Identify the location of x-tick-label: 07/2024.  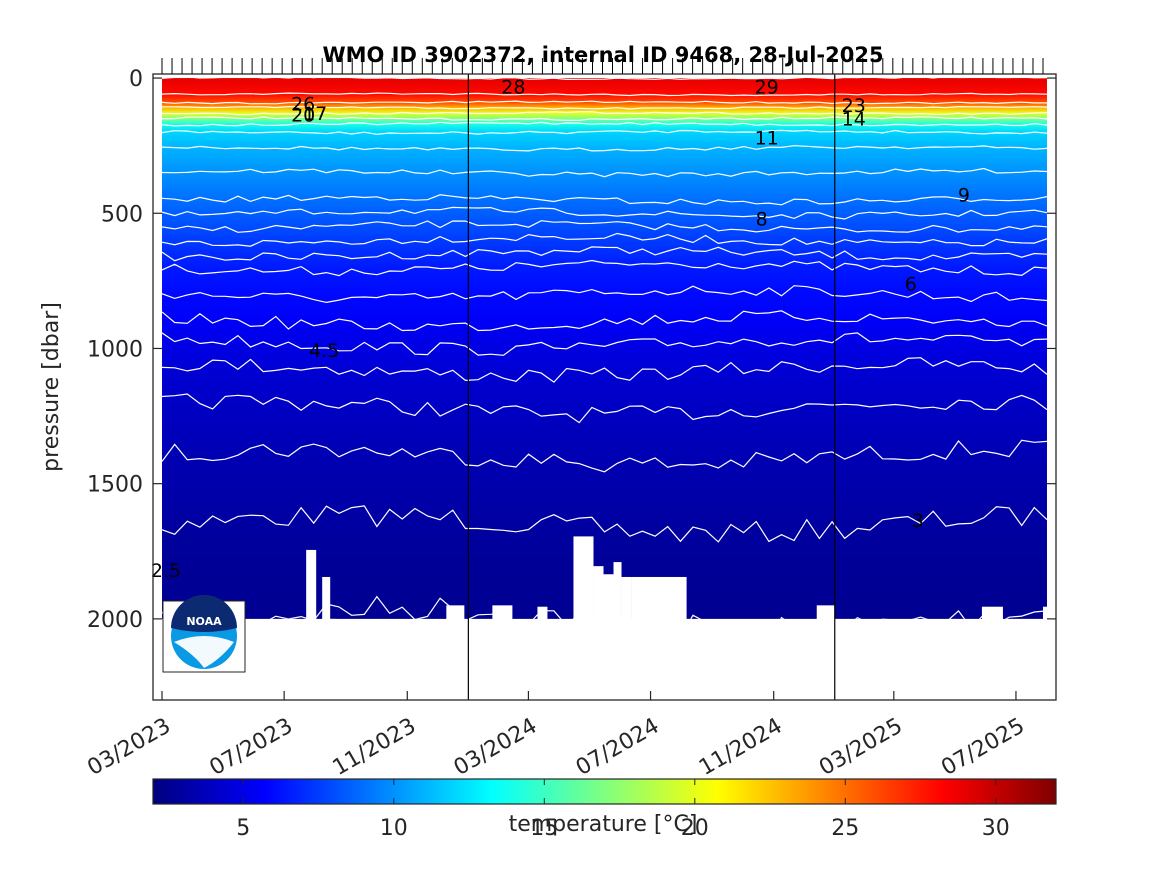
(618, 747).